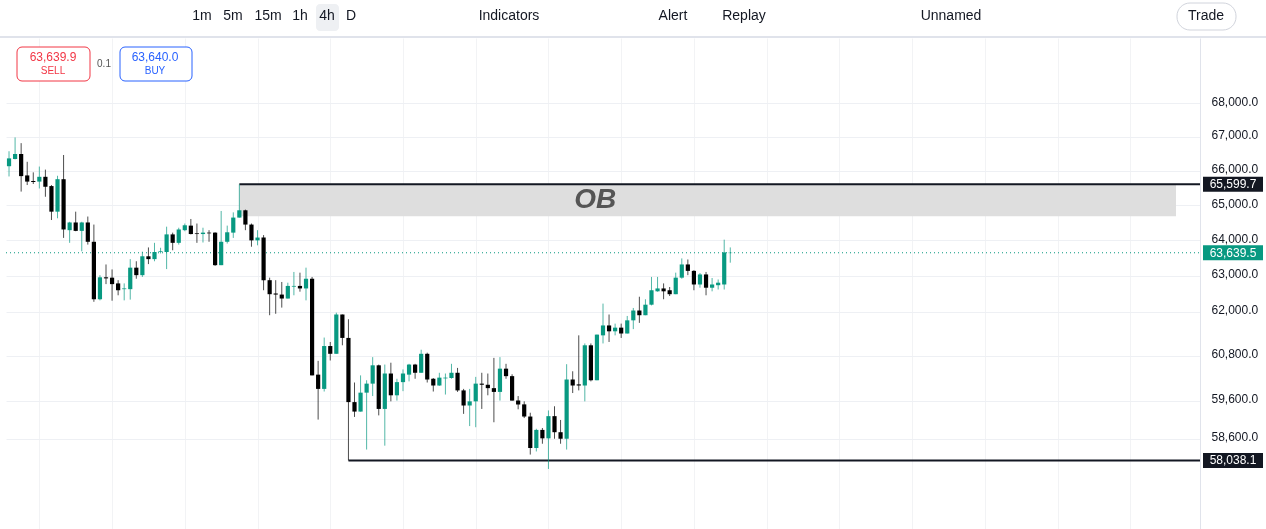  I want to click on text: 15m, so click(268, 15).